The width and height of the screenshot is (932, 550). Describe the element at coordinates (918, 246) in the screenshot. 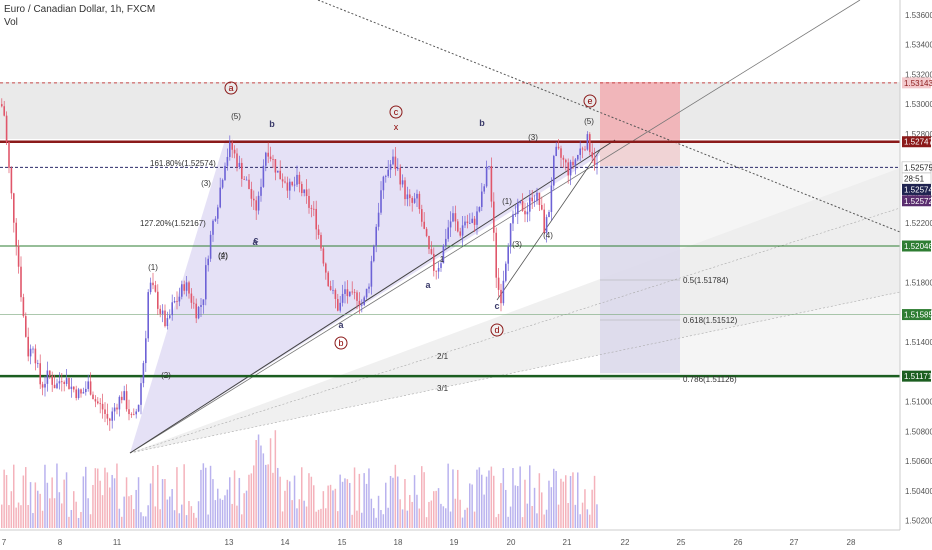

I see `price-tag-label: 1.52046` at that location.